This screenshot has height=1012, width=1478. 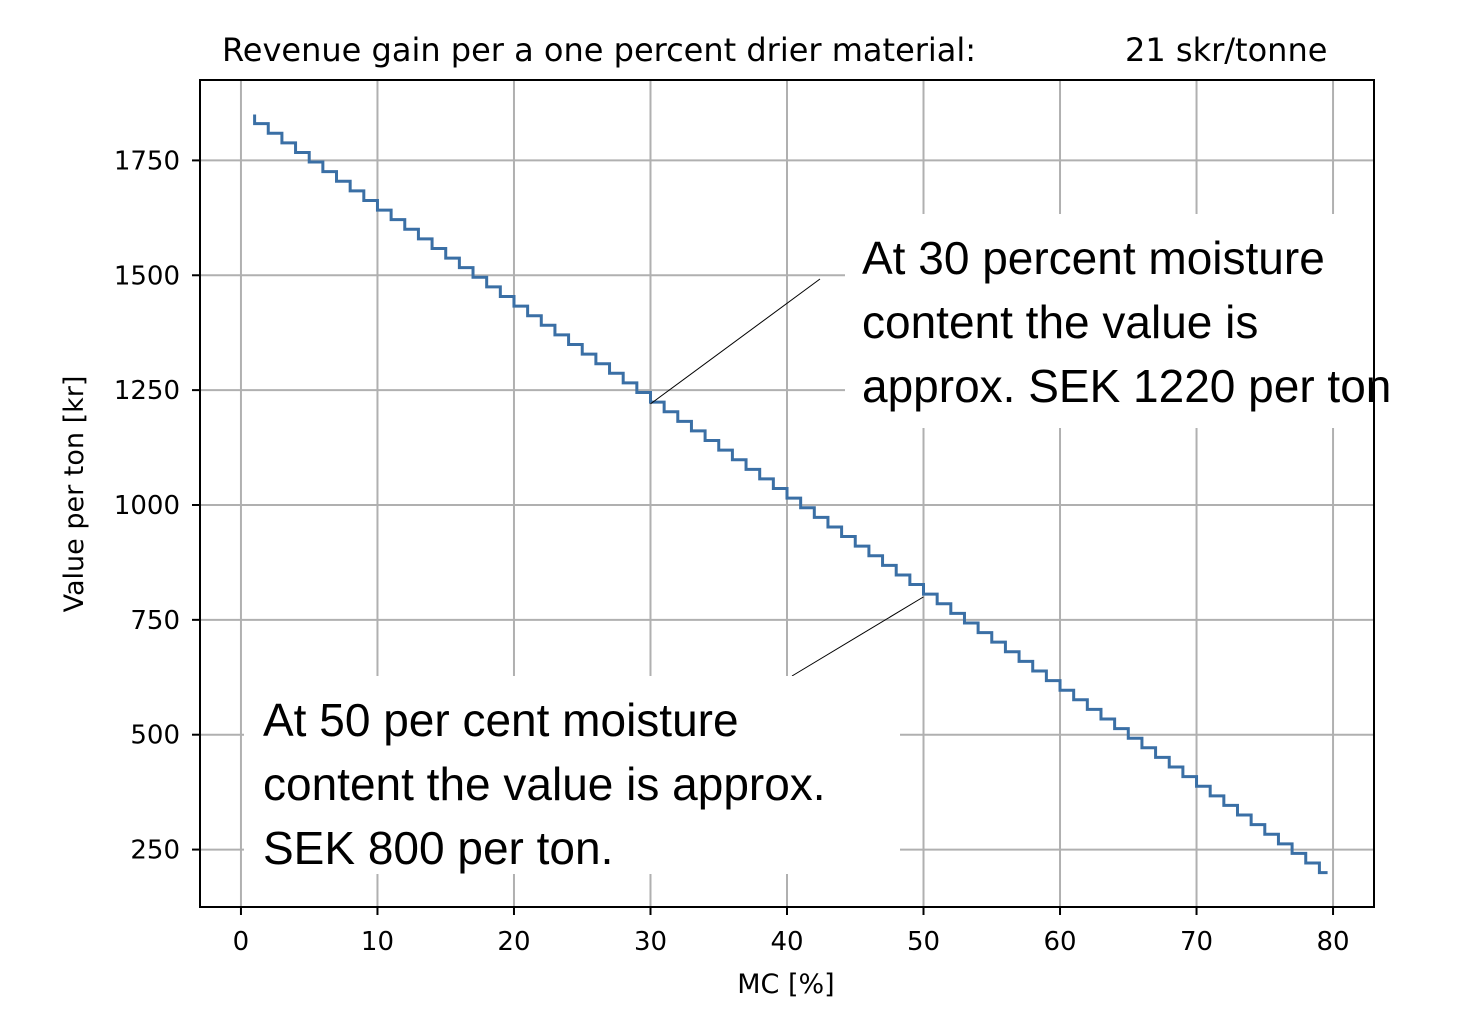 What do you see at coordinates (147, 276) in the screenshot?
I see `y-tick-label: 1500` at bounding box center [147, 276].